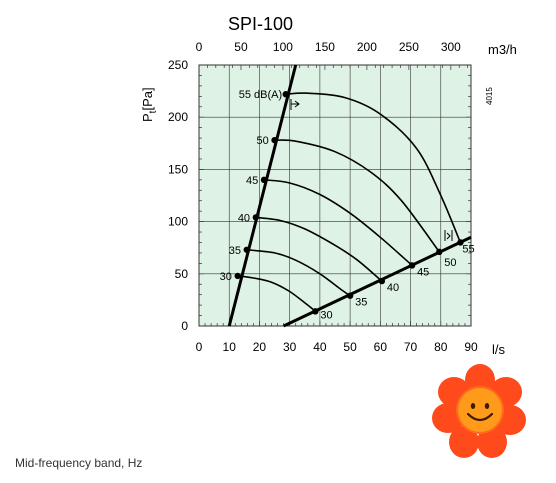 The image size is (556, 483). Describe the element at coordinates (241, 47) in the screenshot. I see `top-tick-label: 50` at that location.